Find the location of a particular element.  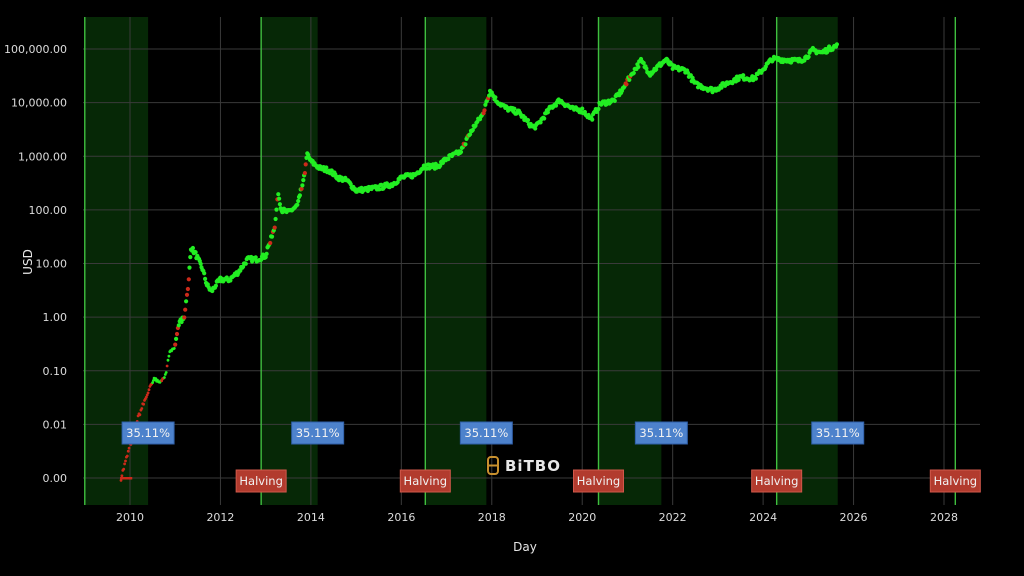

y-tick-label: 0.00 is located at coordinates (55, 478).